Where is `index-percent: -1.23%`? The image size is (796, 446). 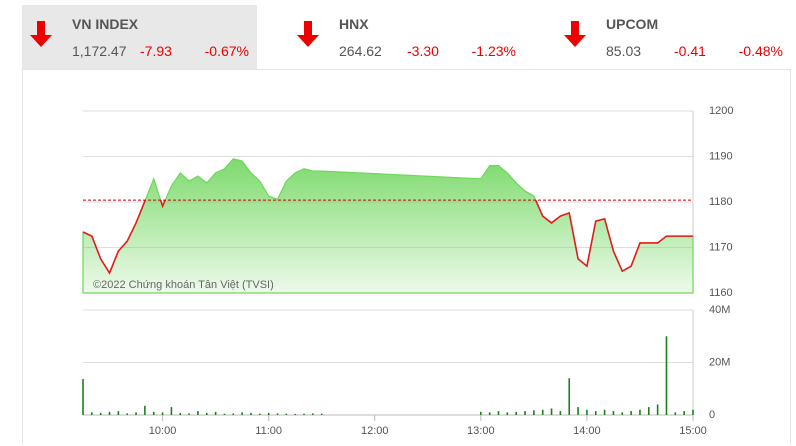
index-percent: -1.23% is located at coordinates (493, 51).